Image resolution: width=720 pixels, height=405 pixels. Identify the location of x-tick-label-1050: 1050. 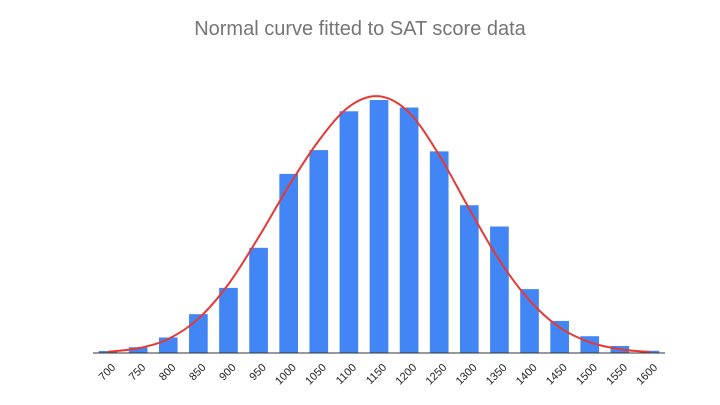
(316, 375).